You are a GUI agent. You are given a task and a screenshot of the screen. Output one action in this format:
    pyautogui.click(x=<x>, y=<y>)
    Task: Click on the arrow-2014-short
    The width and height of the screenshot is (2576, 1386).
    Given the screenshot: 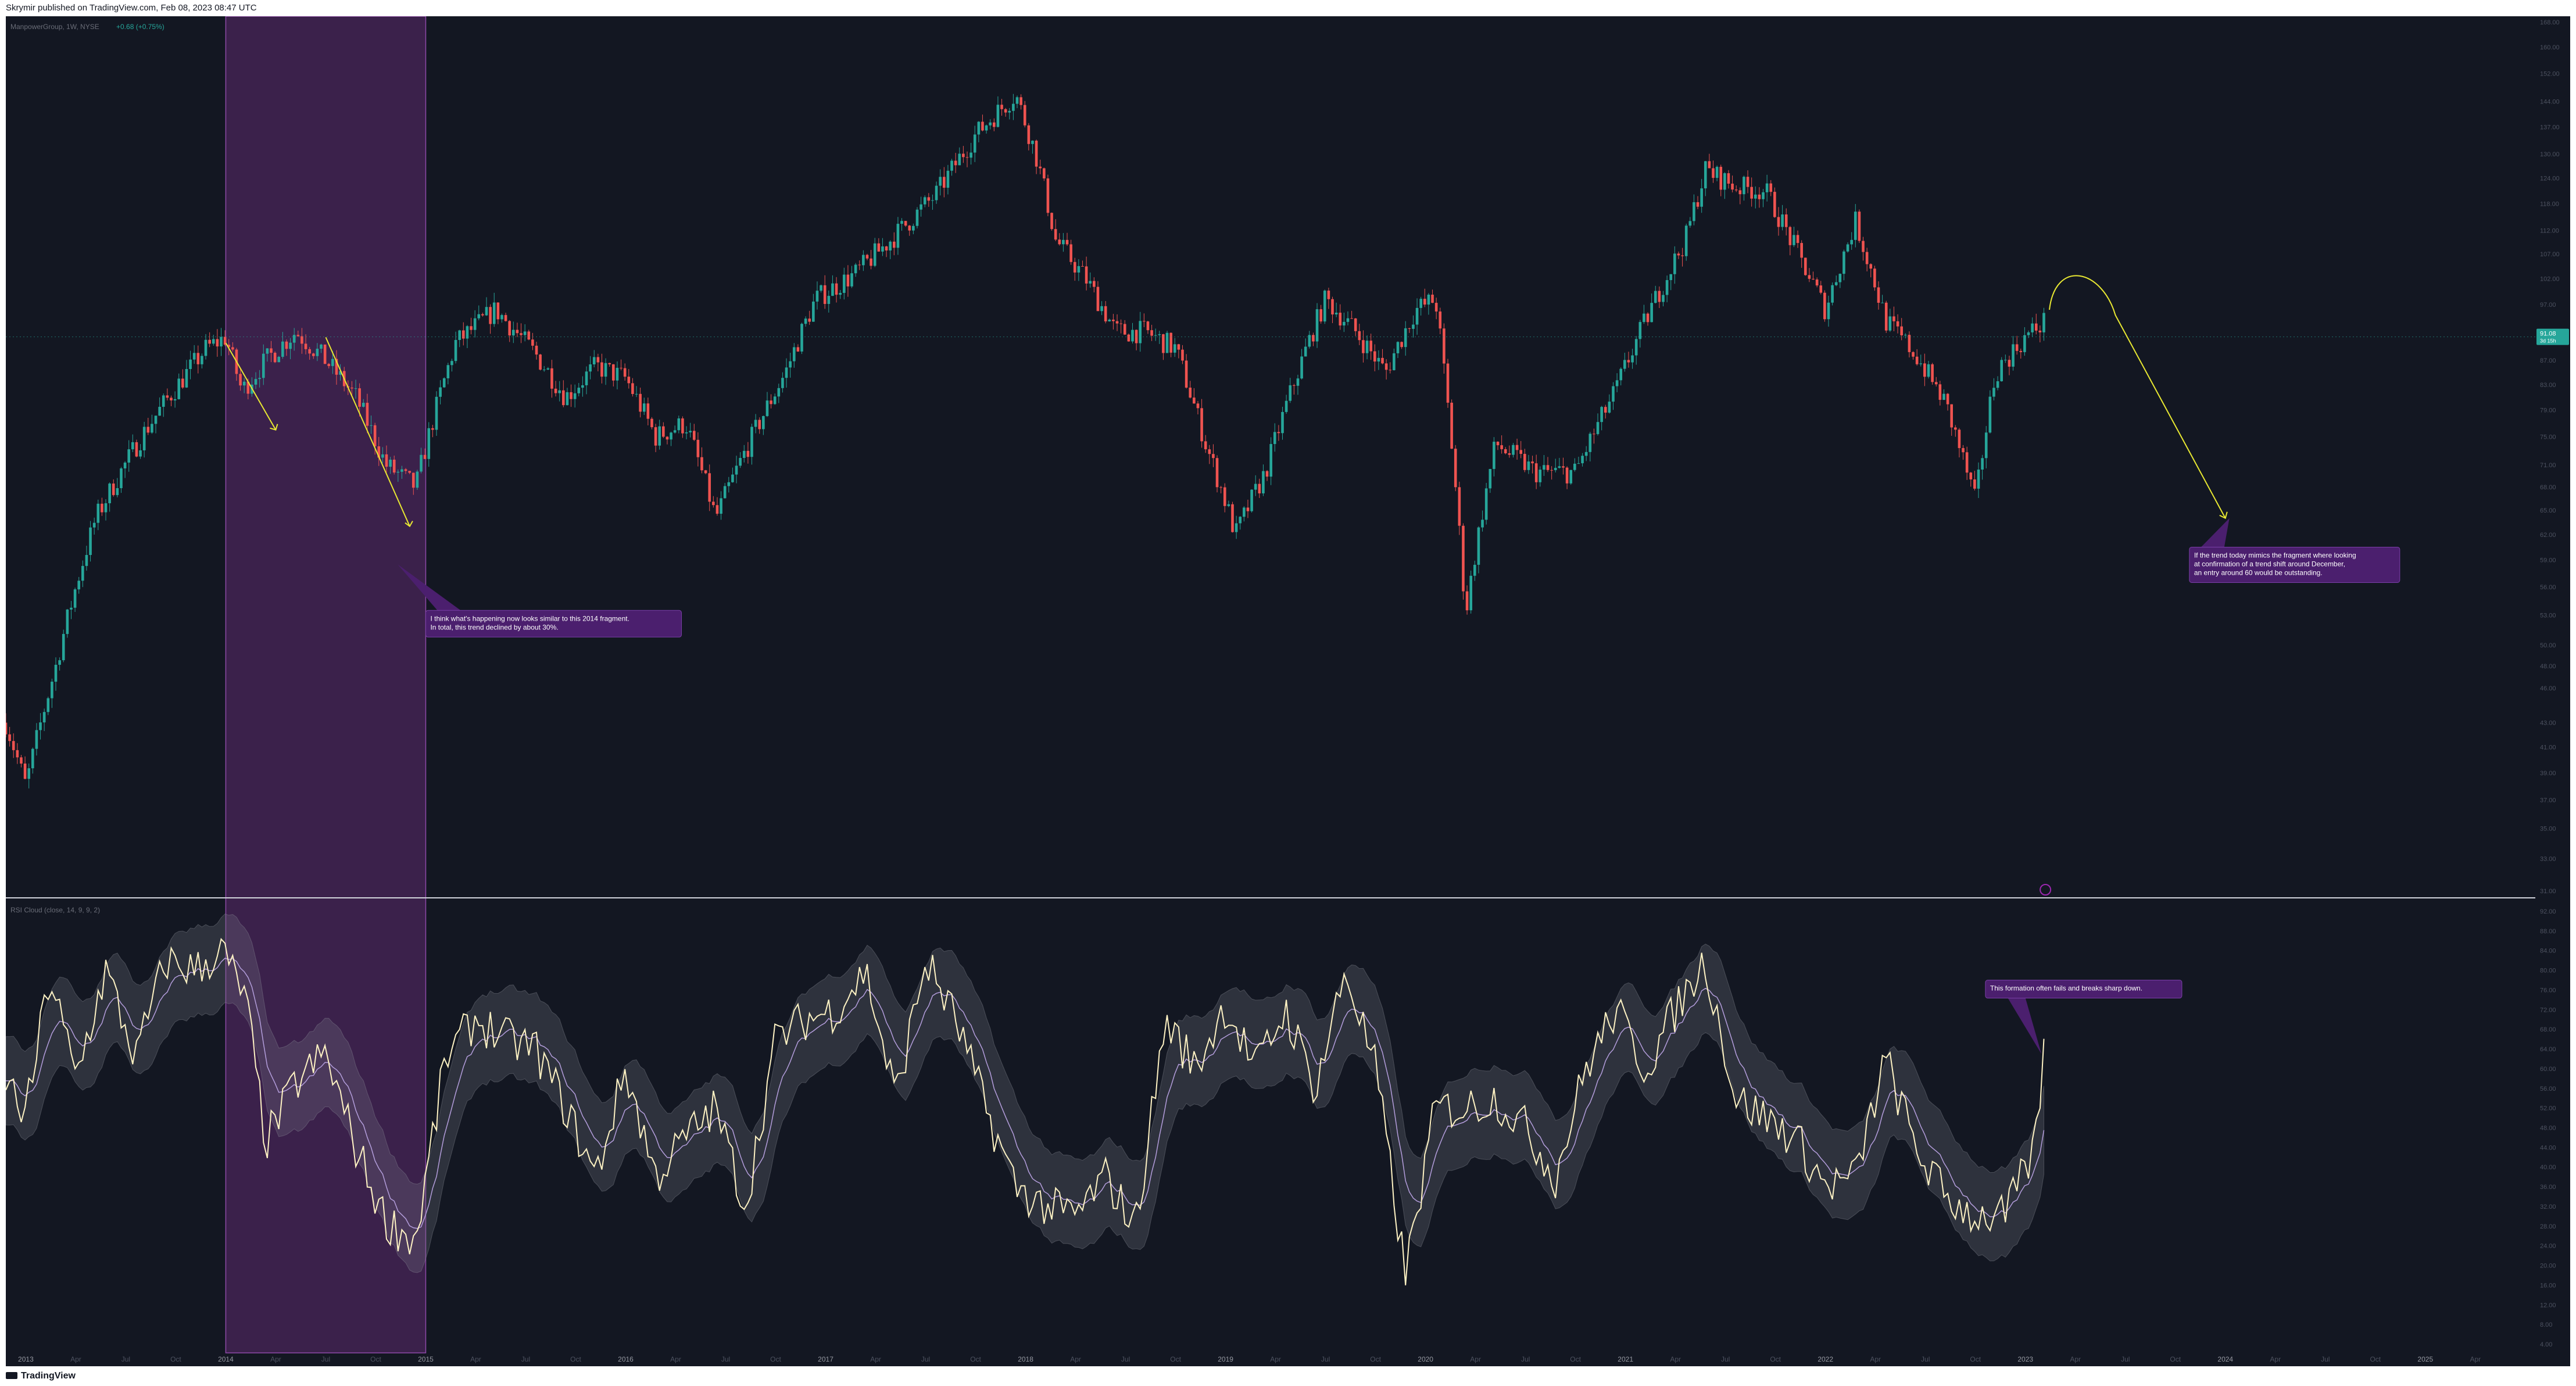 What is the action you would take?
    pyautogui.click(x=251, y=386)
    